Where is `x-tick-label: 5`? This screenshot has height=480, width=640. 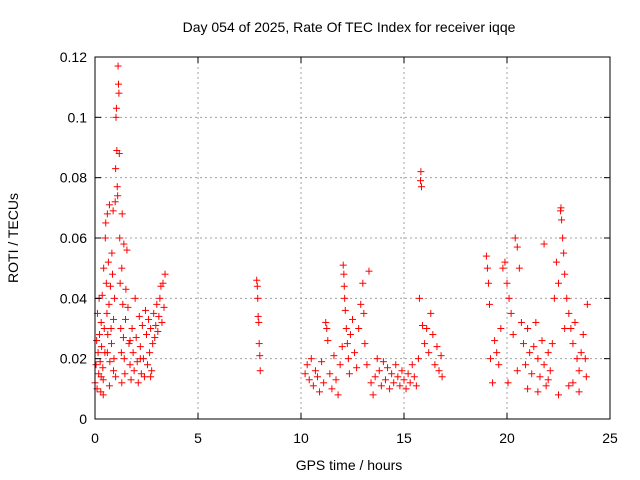 x-tick-label: 5 is located at coordinates (198, 438).